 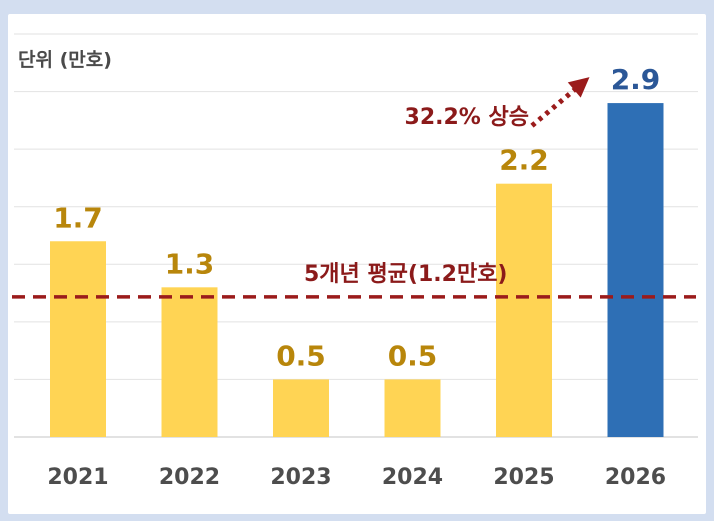 I want to click on data-label-2024: 0.5, so click(x=413, y=355).